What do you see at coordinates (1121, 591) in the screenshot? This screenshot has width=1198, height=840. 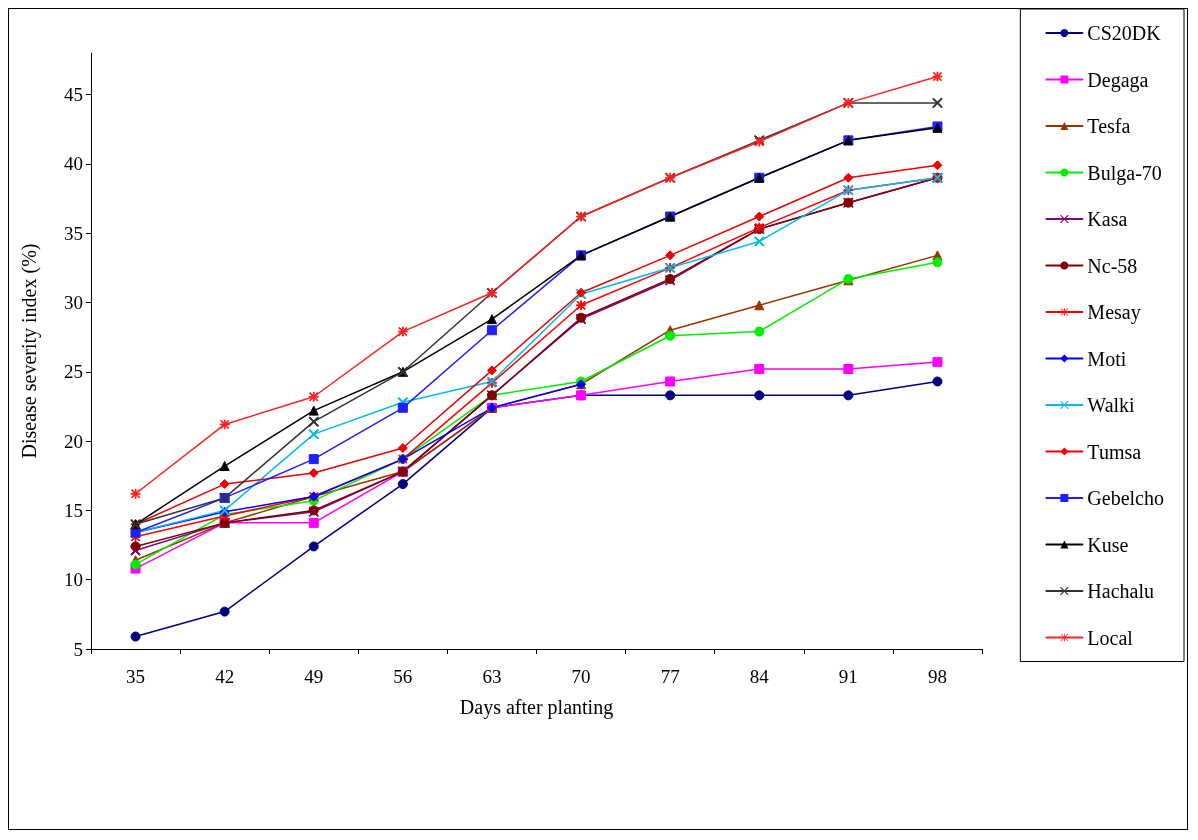 I see `legend-label: Hachalu` at bounding box center [1121, 591].